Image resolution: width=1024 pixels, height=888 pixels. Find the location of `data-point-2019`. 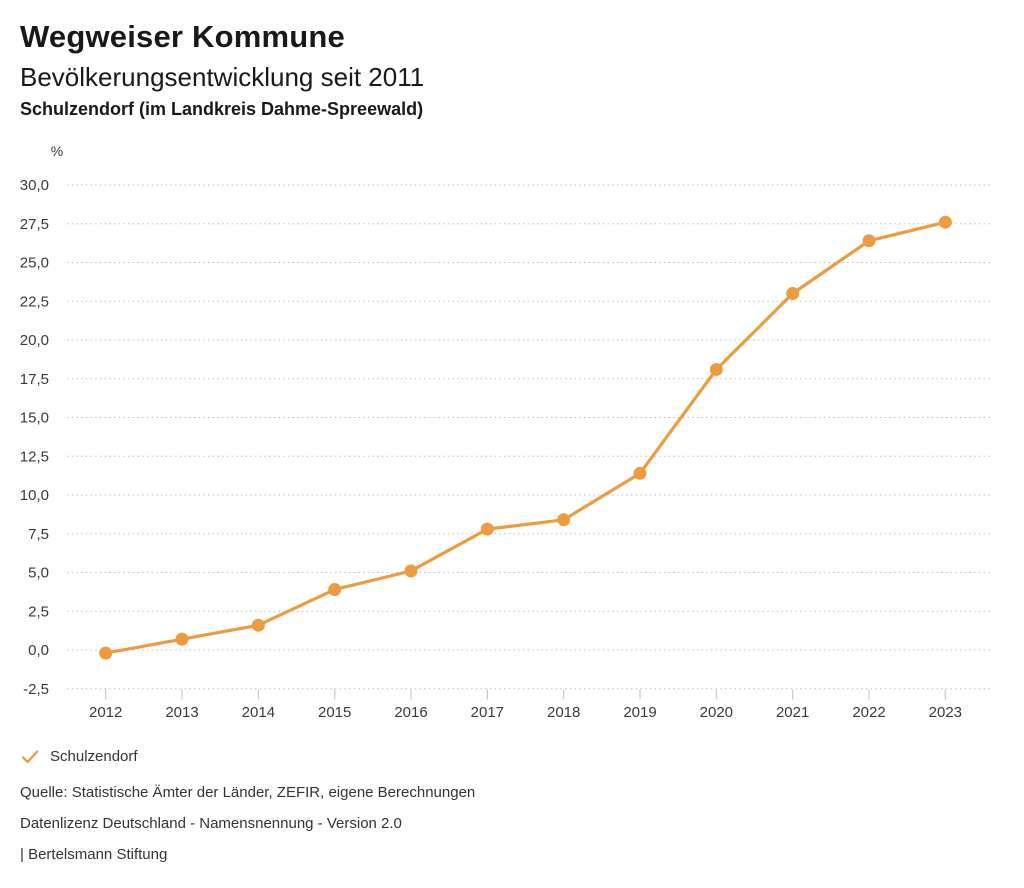

data-point-2019 is located at coordinates (640, 473).